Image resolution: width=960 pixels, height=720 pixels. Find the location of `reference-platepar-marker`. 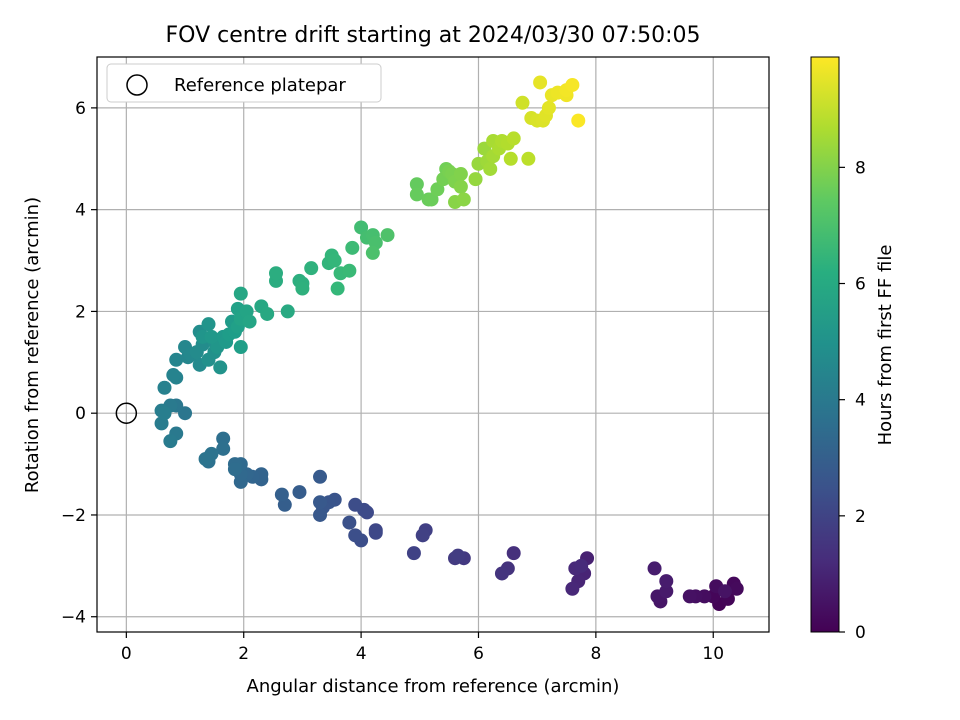

reference-platepar-marker is located at coordinates (126, 413).